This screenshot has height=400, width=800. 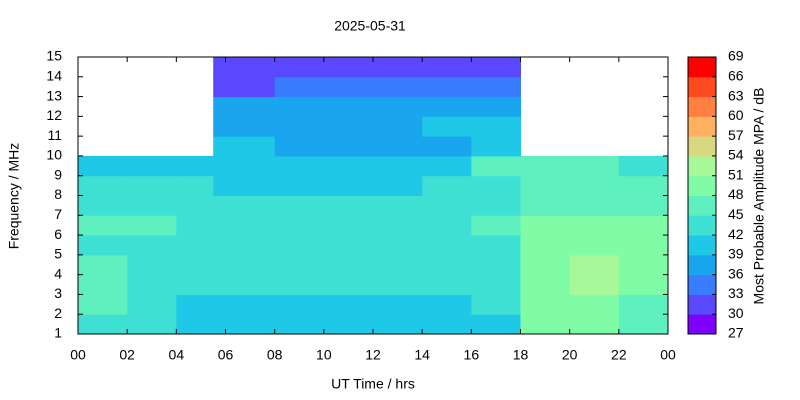 What do you see at coordinates (736, 234) in the screenshot?
I see `colorbar-tick-label: 42` at bounding box center [736, 234].